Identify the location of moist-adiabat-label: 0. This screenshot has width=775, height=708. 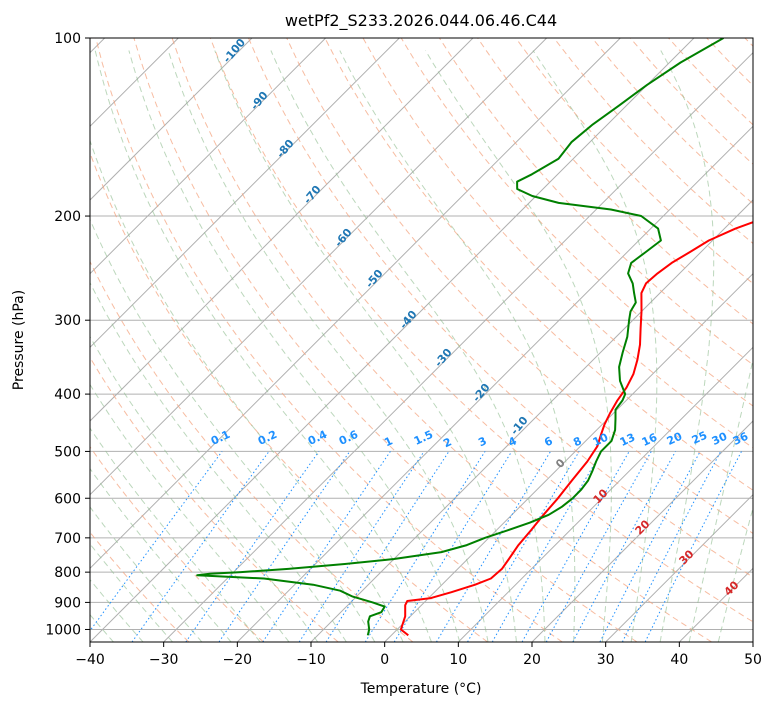
(560, 463).